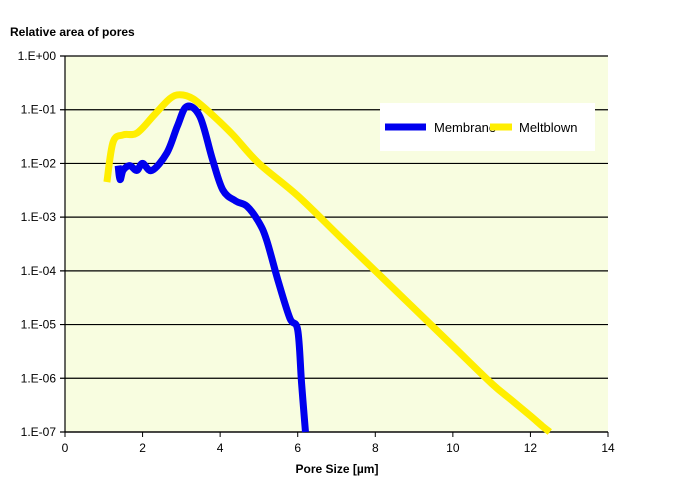 This screenshot has height=490, width=680. What do you see at coordinates (375, 448) in the screenshot?
I see `x-tick-label: 8` at bounding box center [375, 448].